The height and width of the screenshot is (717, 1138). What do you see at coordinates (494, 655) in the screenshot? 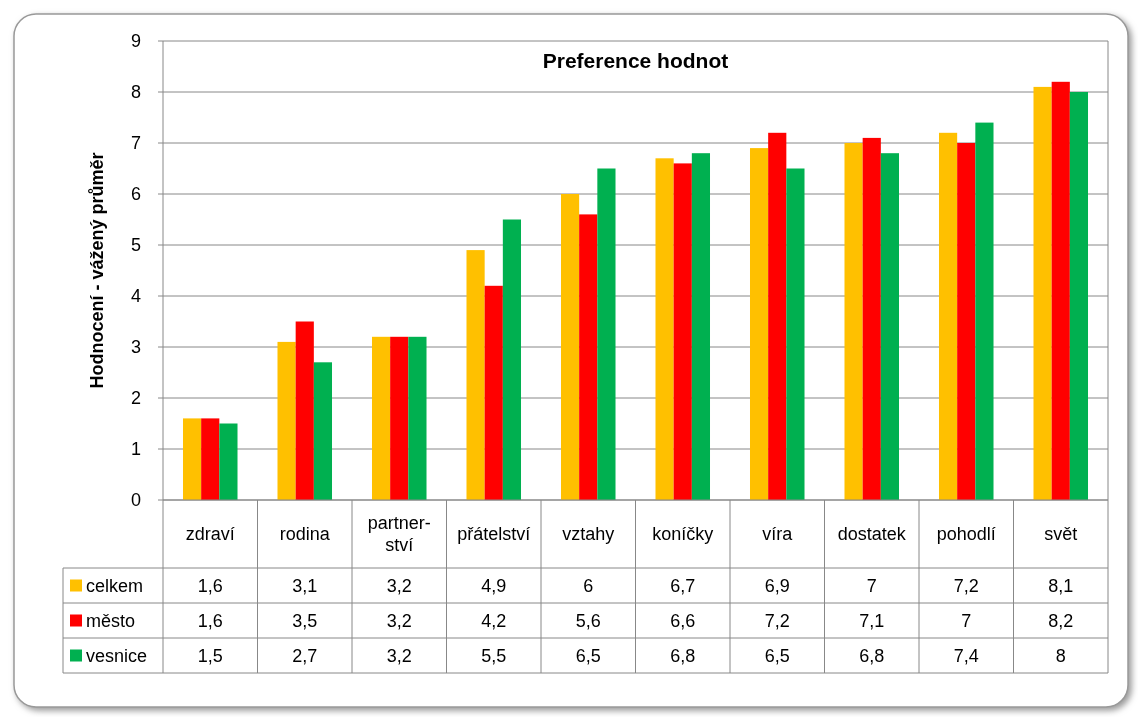
I see `data-label: 5,5` at bounding box center [494, 655].